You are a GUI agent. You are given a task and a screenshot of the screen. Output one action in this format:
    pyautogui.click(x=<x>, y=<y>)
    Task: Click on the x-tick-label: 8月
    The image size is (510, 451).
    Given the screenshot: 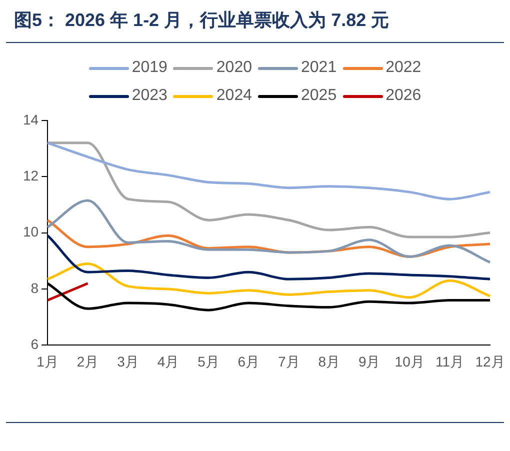 What is the action you would take?
    pyautogui.click(x=329, y=361)
    